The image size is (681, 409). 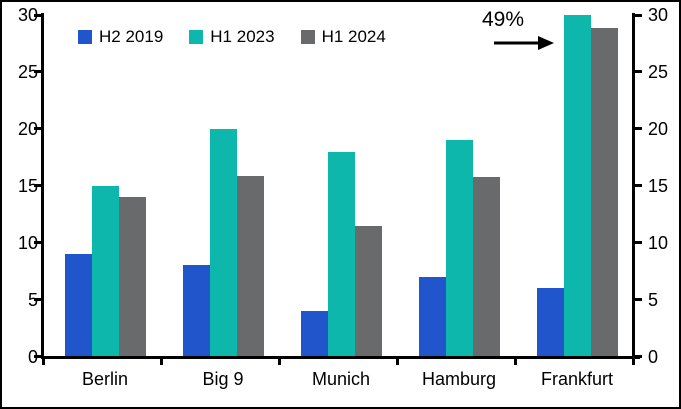 What do you see at coordinates (550, 322) in the screenshot?
I see `bar-h2-2019-frankfurt` at bounding box center [550, 322].